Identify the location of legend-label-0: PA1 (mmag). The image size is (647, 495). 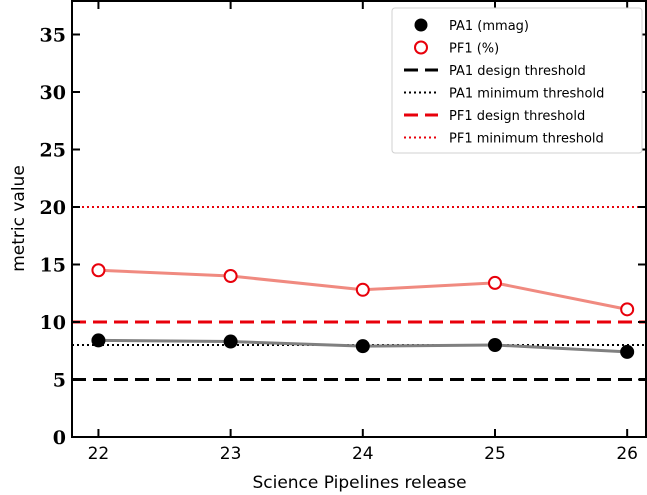
(489, 26).